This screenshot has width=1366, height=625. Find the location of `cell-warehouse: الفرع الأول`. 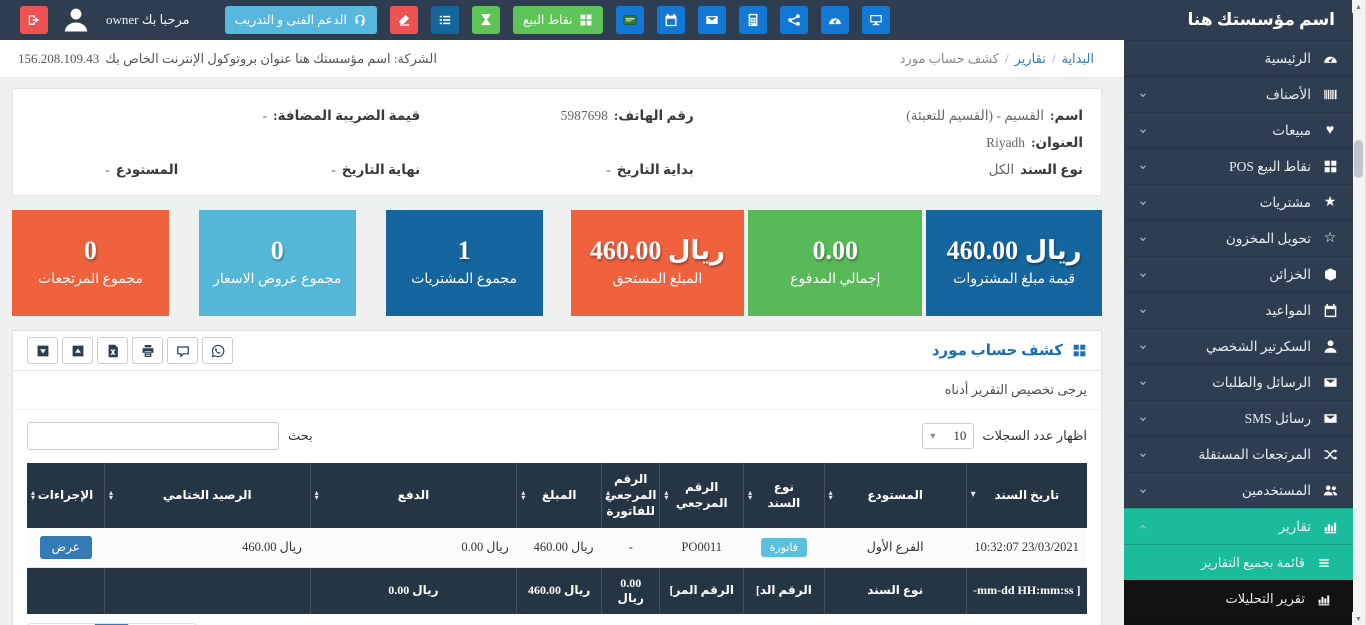

cell-warehouse: الفرع الأول is located at coordinates (895, 547).